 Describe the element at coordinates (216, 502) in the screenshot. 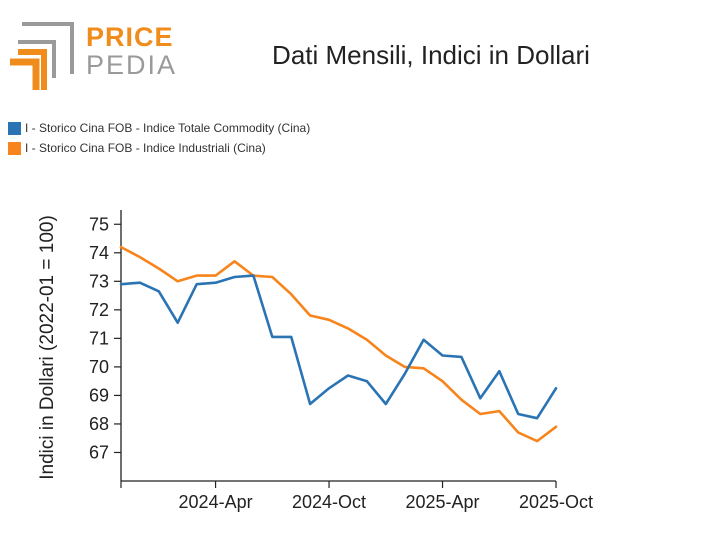

I see `x-tick-label: 2024-Apr` at that location.